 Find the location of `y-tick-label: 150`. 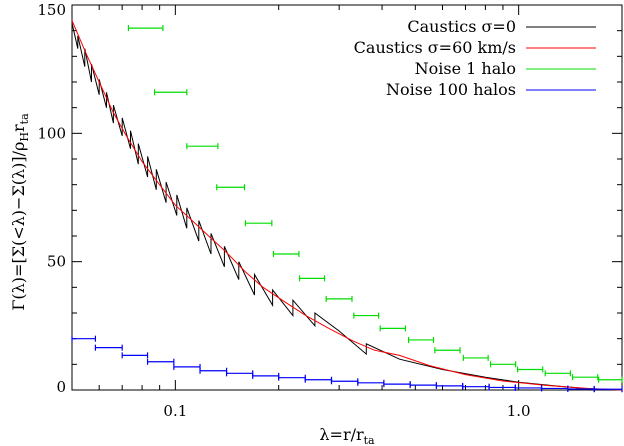

y-tick-label: 150 is located at coordinates (51, 10).